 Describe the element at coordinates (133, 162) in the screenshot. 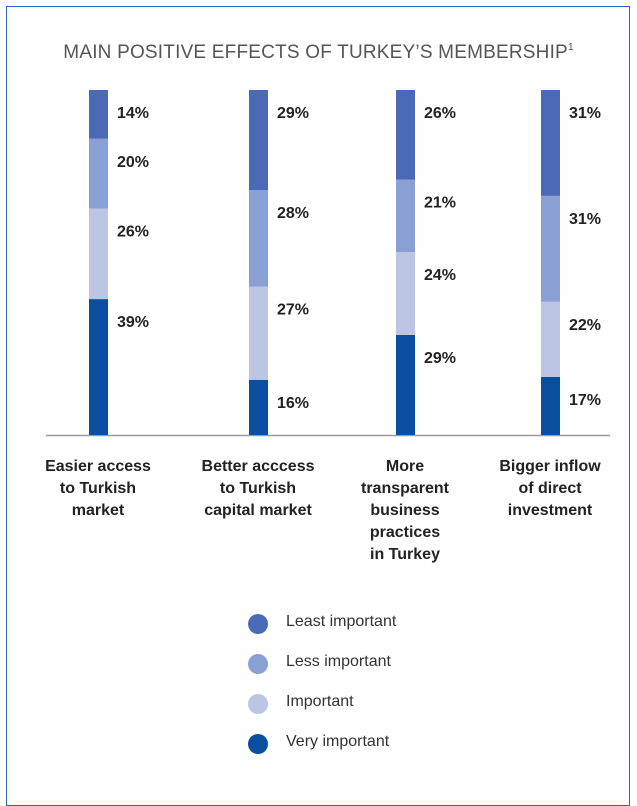

I see `data-label: 20%` at that location.